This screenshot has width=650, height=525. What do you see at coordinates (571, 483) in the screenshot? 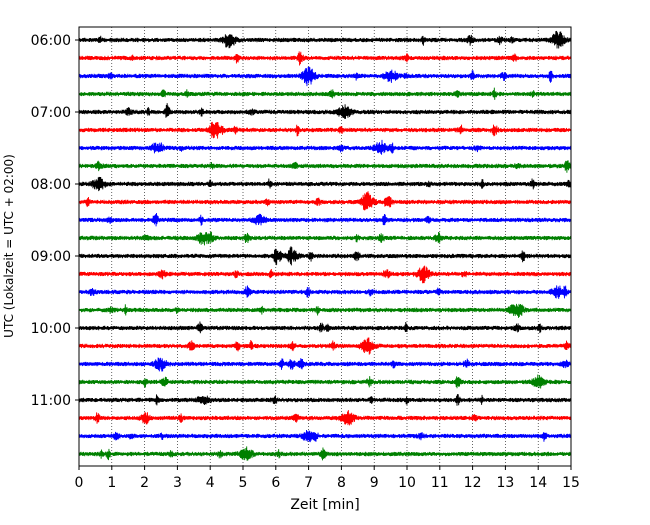
I see `x-tick-label: 15` at bounding box center [571, 483].